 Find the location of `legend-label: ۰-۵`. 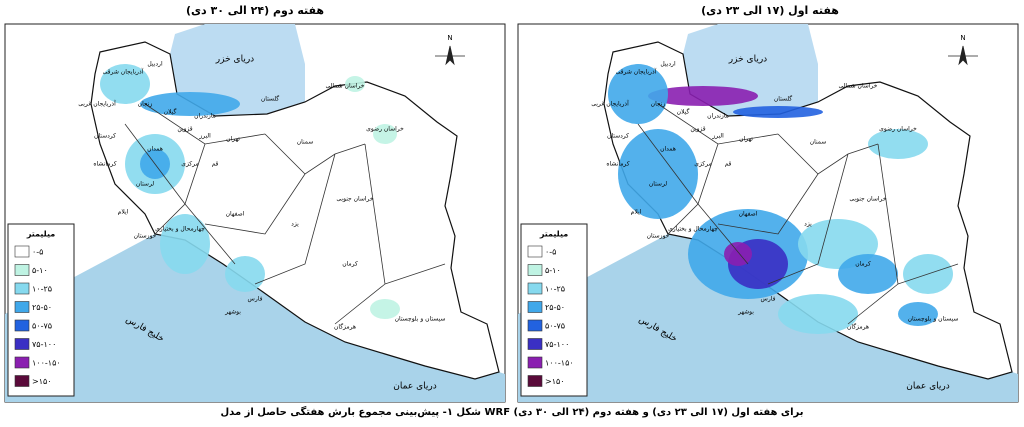

legend-label: ۰-۵ is located at coordinates (550, 252).